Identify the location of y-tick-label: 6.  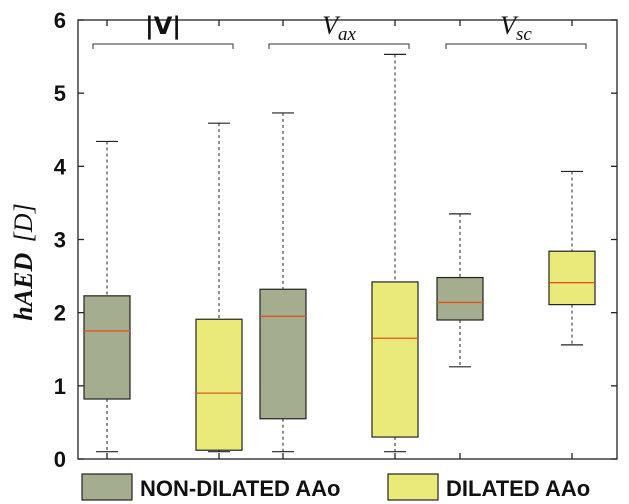
(60, 20).